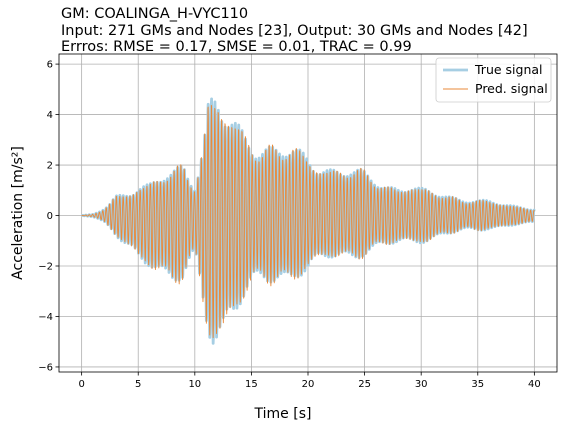 Image resolution: width=566 pixels, height=425 pixels. I want to click on x-tick-label: 15, so click(251, 384).